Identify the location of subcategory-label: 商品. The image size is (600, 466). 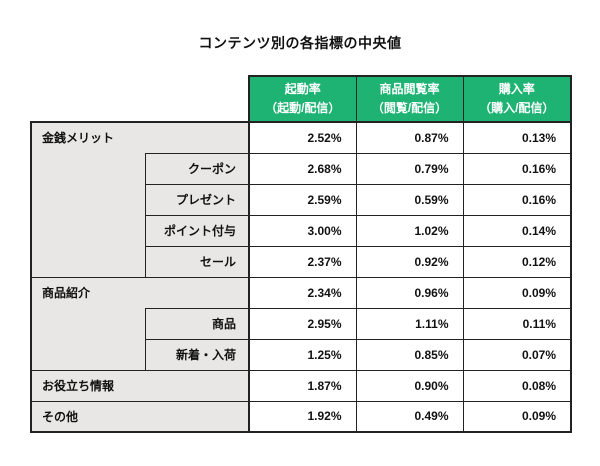
(197, 323).